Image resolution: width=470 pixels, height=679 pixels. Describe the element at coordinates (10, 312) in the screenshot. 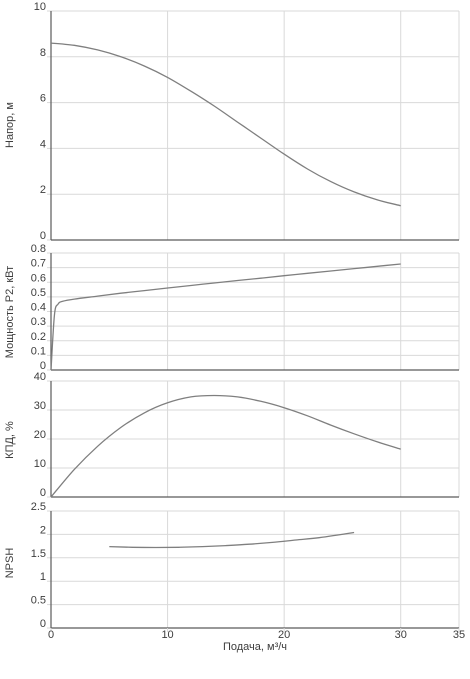

I see `y-axis-title: Мощность Р2, кВт` at that location.